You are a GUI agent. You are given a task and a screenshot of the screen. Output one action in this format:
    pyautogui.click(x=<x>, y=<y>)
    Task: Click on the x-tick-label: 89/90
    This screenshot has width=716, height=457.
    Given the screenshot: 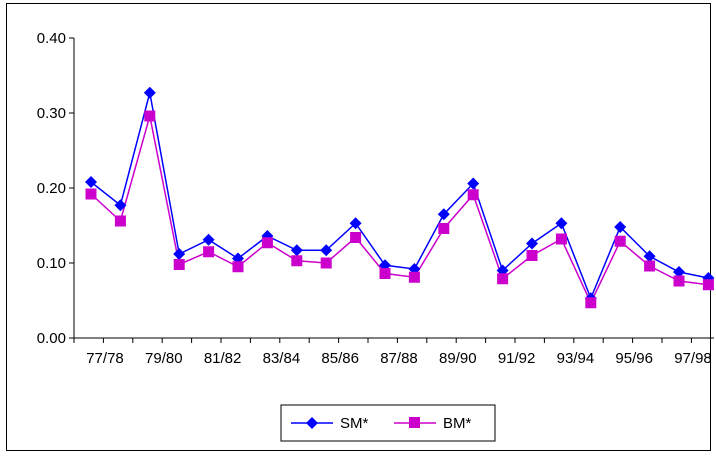 What is the action you would take?
    pyautogui.click(x=458, y=358)
    